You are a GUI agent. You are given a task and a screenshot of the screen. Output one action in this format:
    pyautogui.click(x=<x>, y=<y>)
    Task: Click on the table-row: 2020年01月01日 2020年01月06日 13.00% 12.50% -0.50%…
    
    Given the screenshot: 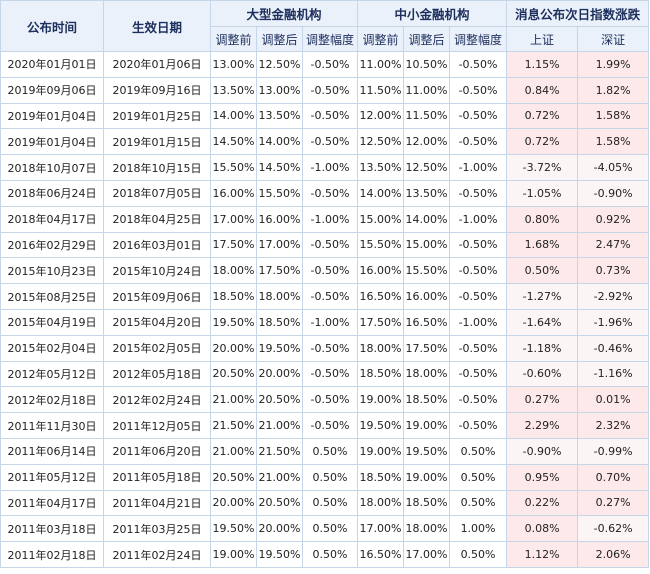 What is the action you would take?
    pyautogui.click(x=325, y=64)
    